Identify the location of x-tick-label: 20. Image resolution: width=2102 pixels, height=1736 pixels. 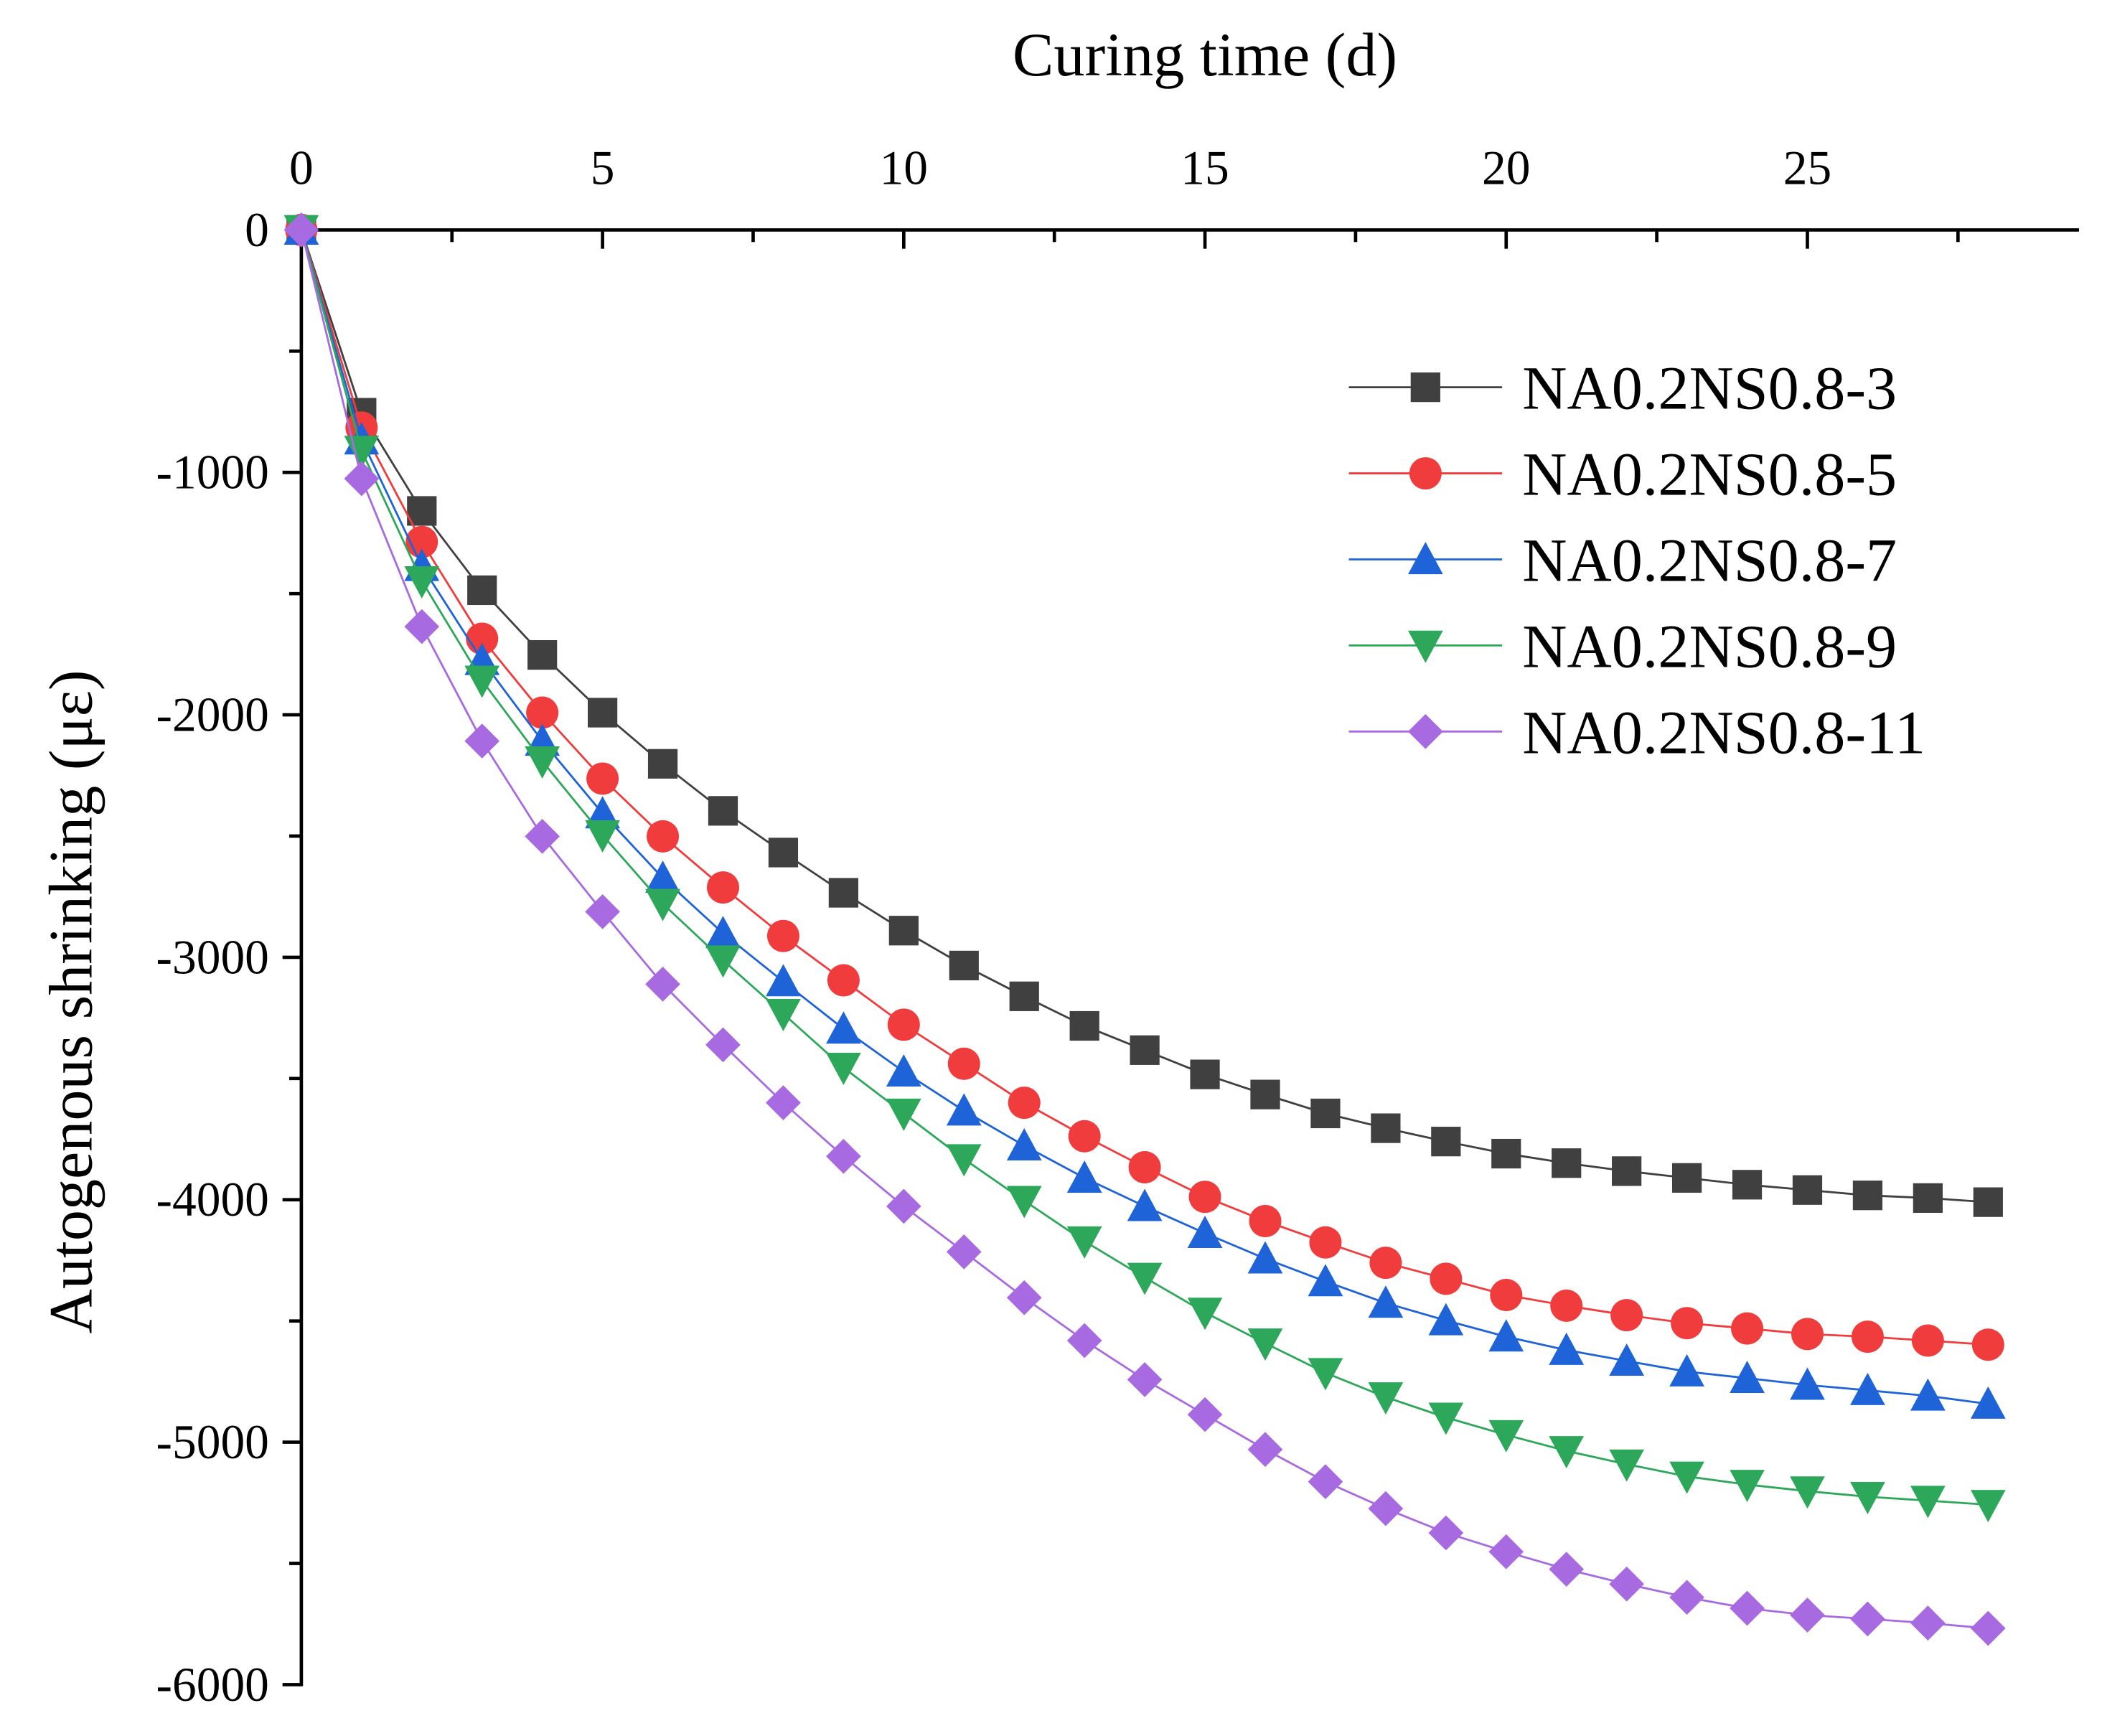
(1506, 168).